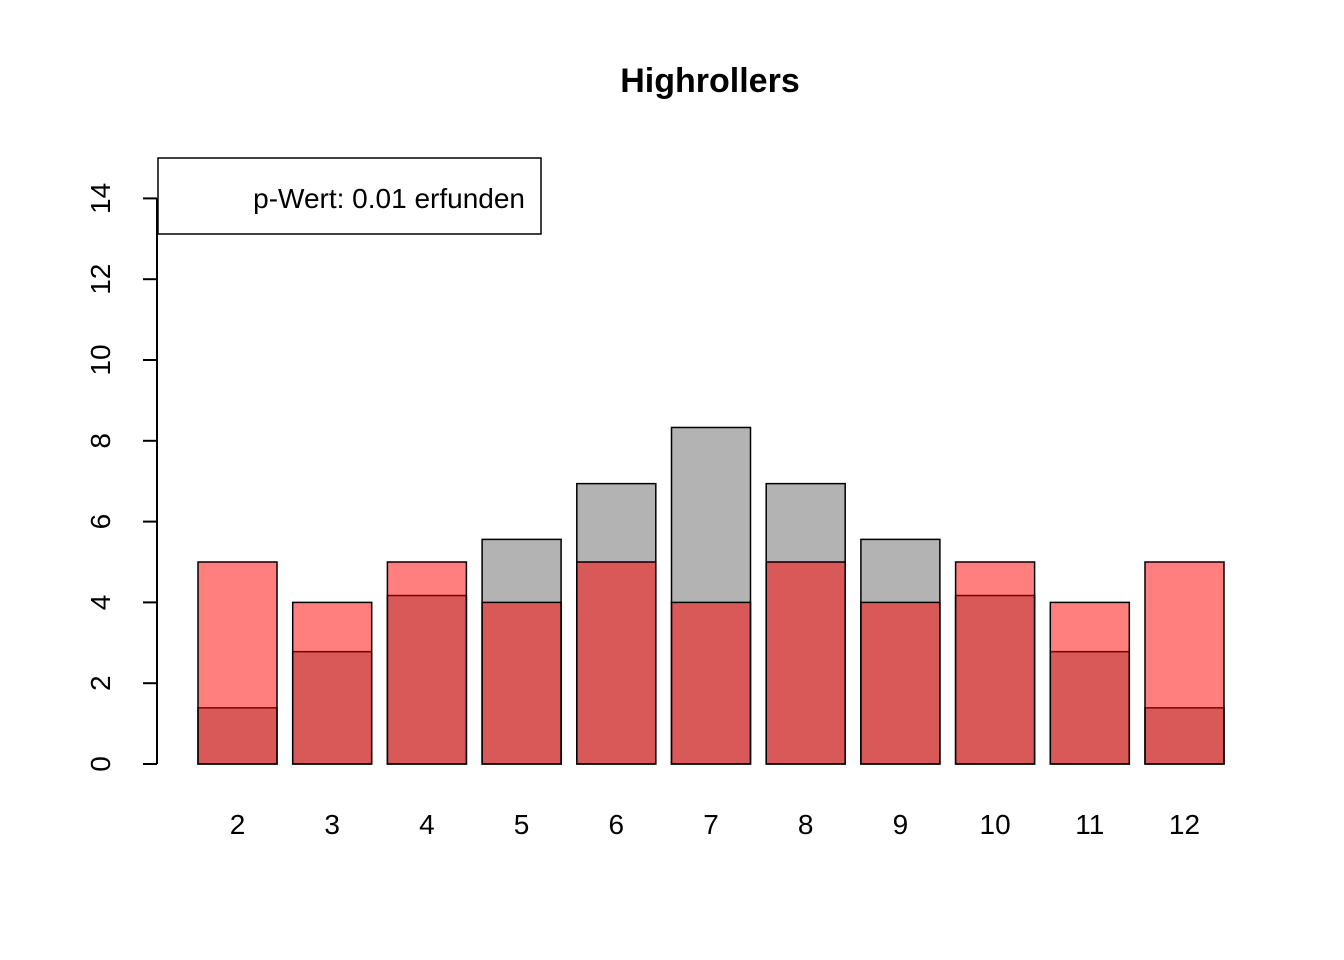 This screenshot has height=960, width=1344. What do you see at coordinates (995, 824) in the screenshot?
I see `x-tick-label: 10` at bounding box center [995, 824].